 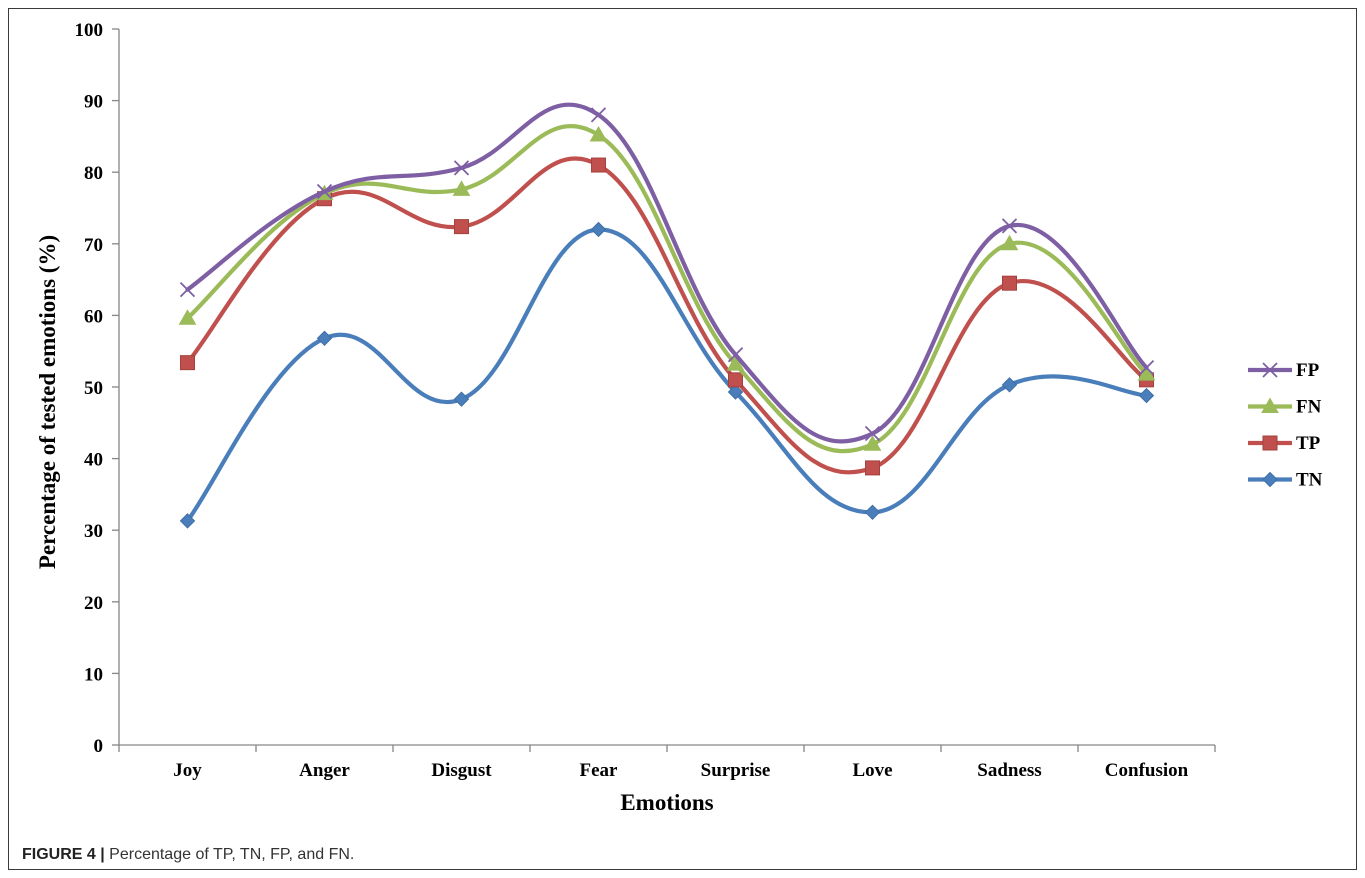 I want to click on caption-label: FIGURE 4 |, so click(x=63, y=854).